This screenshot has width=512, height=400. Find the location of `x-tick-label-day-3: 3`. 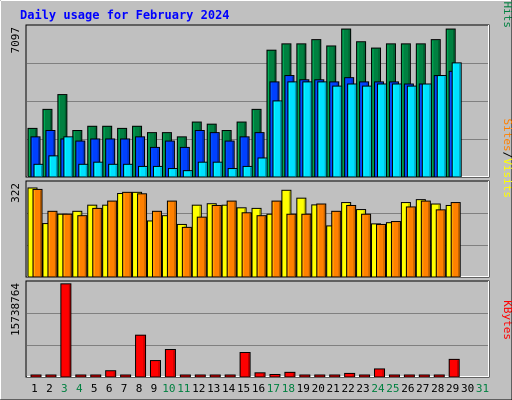

x-tick-label-day-3: 3 is located at coordinates (64, 388).